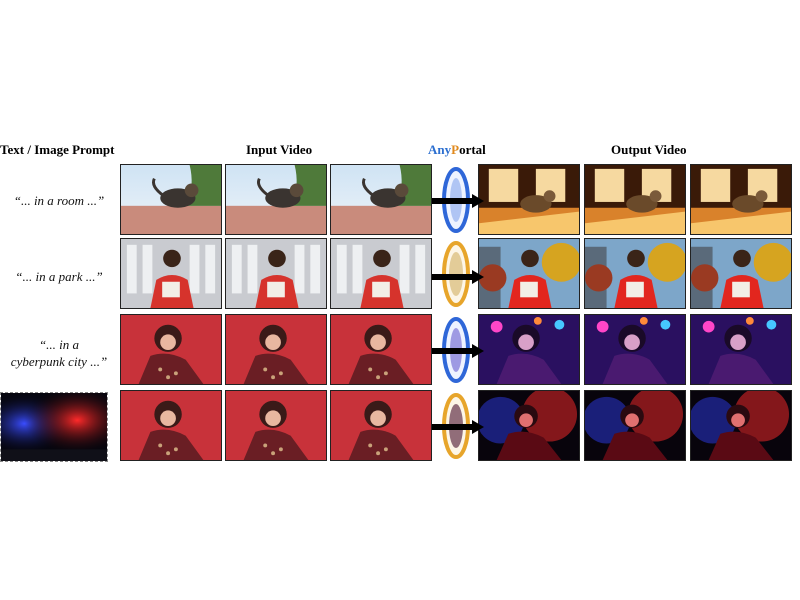 The width and height of the screenshot is (800, 600). Describe the element at coordinates (59, 200) in the screenshot. I see `prompt-room: “... in a room ...”` at that location.